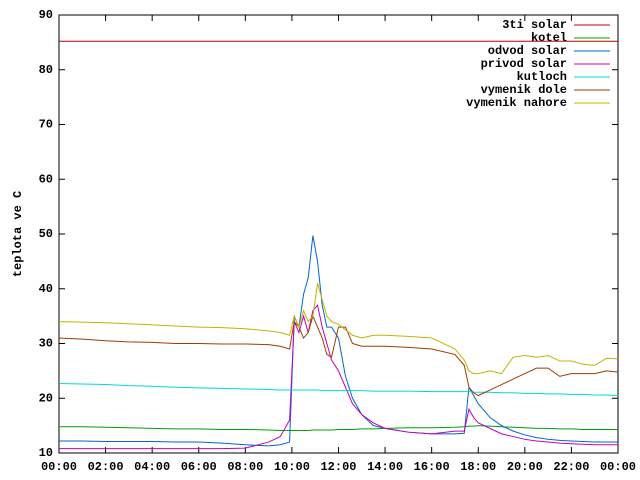 This screenshot has width=640, height=480. I want to click on y-tick-label: 10, so click(46, 453).